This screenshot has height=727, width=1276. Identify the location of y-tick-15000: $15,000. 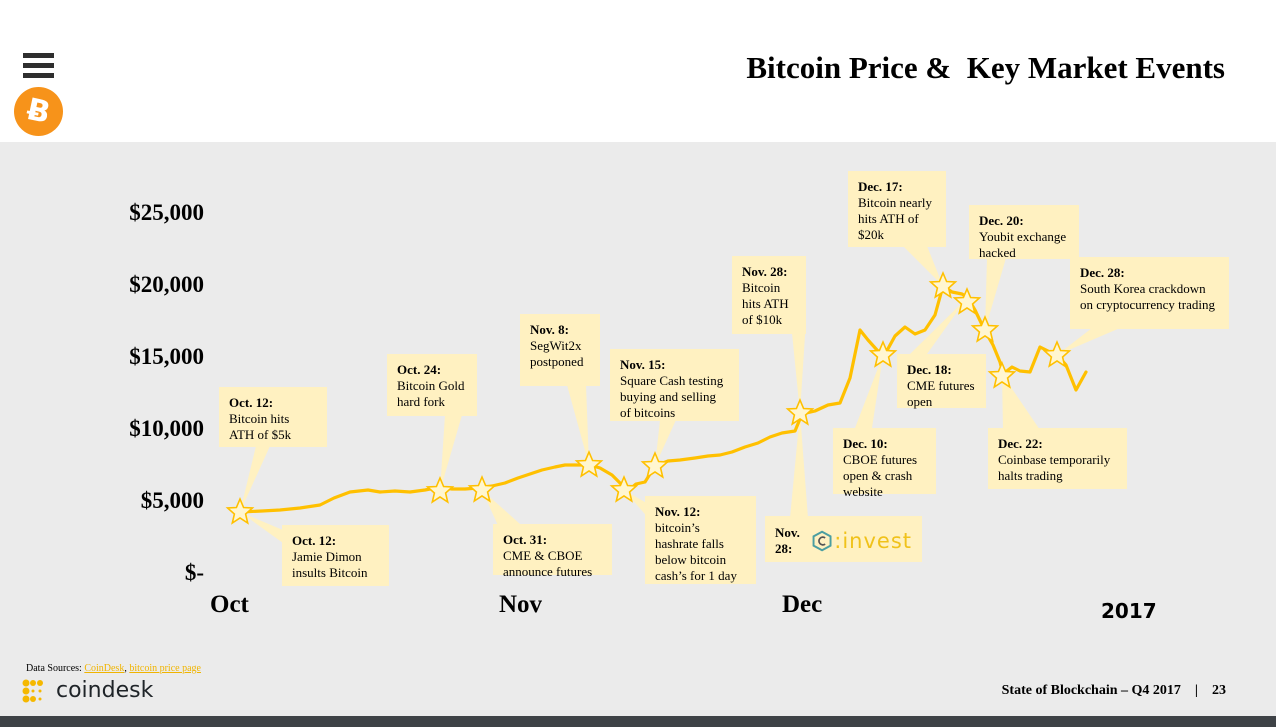
(166, 356).